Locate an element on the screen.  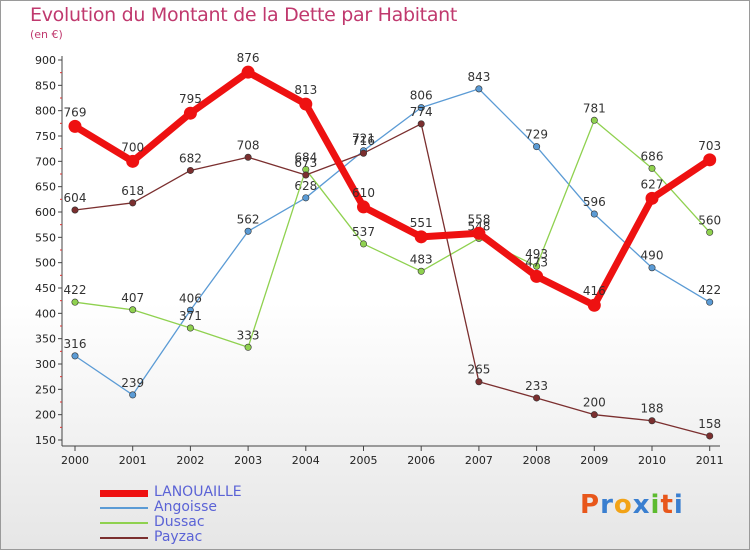
legend-label-lanouaille: LANOUAILLE is located at coordinates (198, 492).